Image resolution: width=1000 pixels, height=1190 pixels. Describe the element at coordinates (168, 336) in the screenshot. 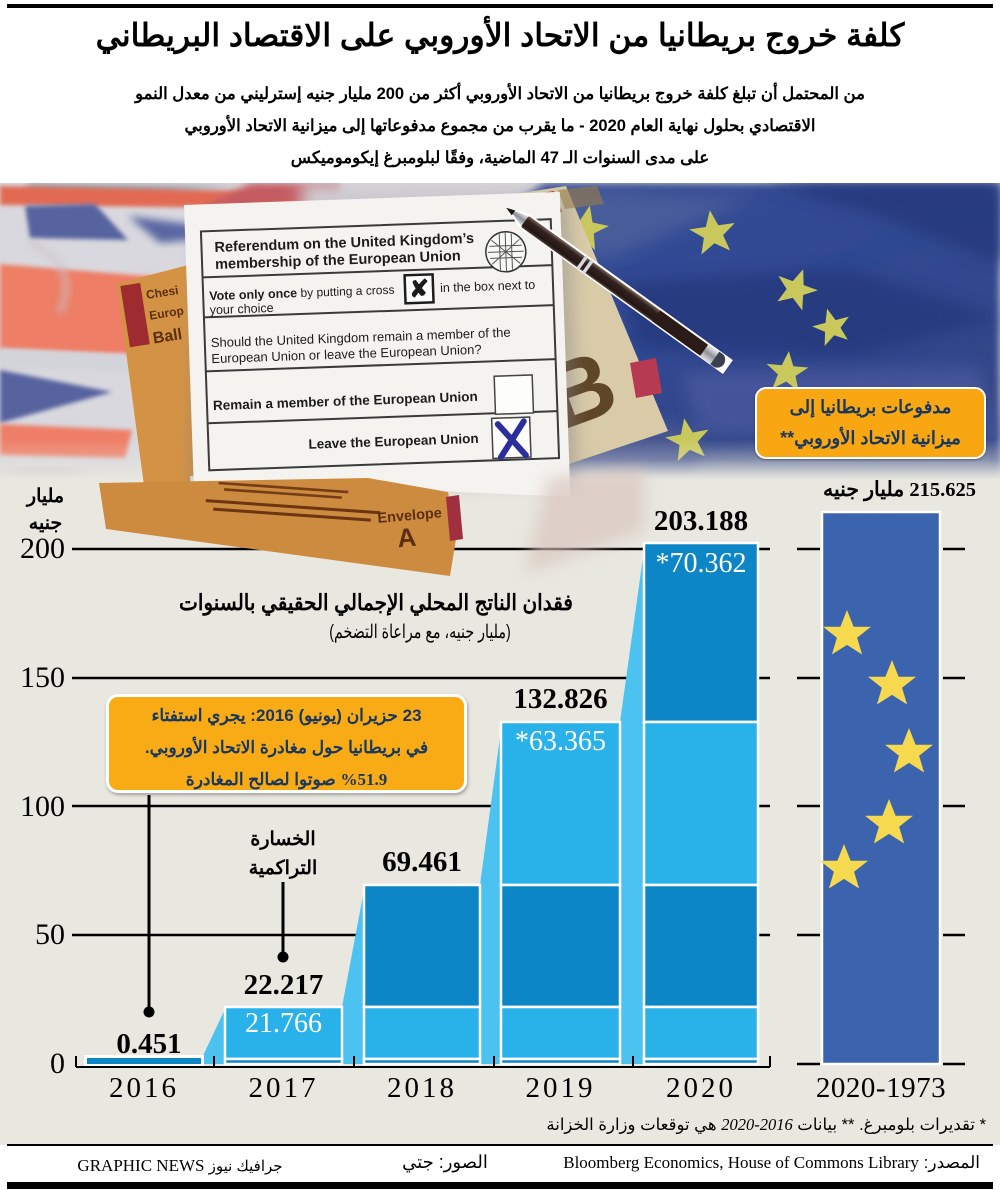

I see `svg-text: Ball` at that location.